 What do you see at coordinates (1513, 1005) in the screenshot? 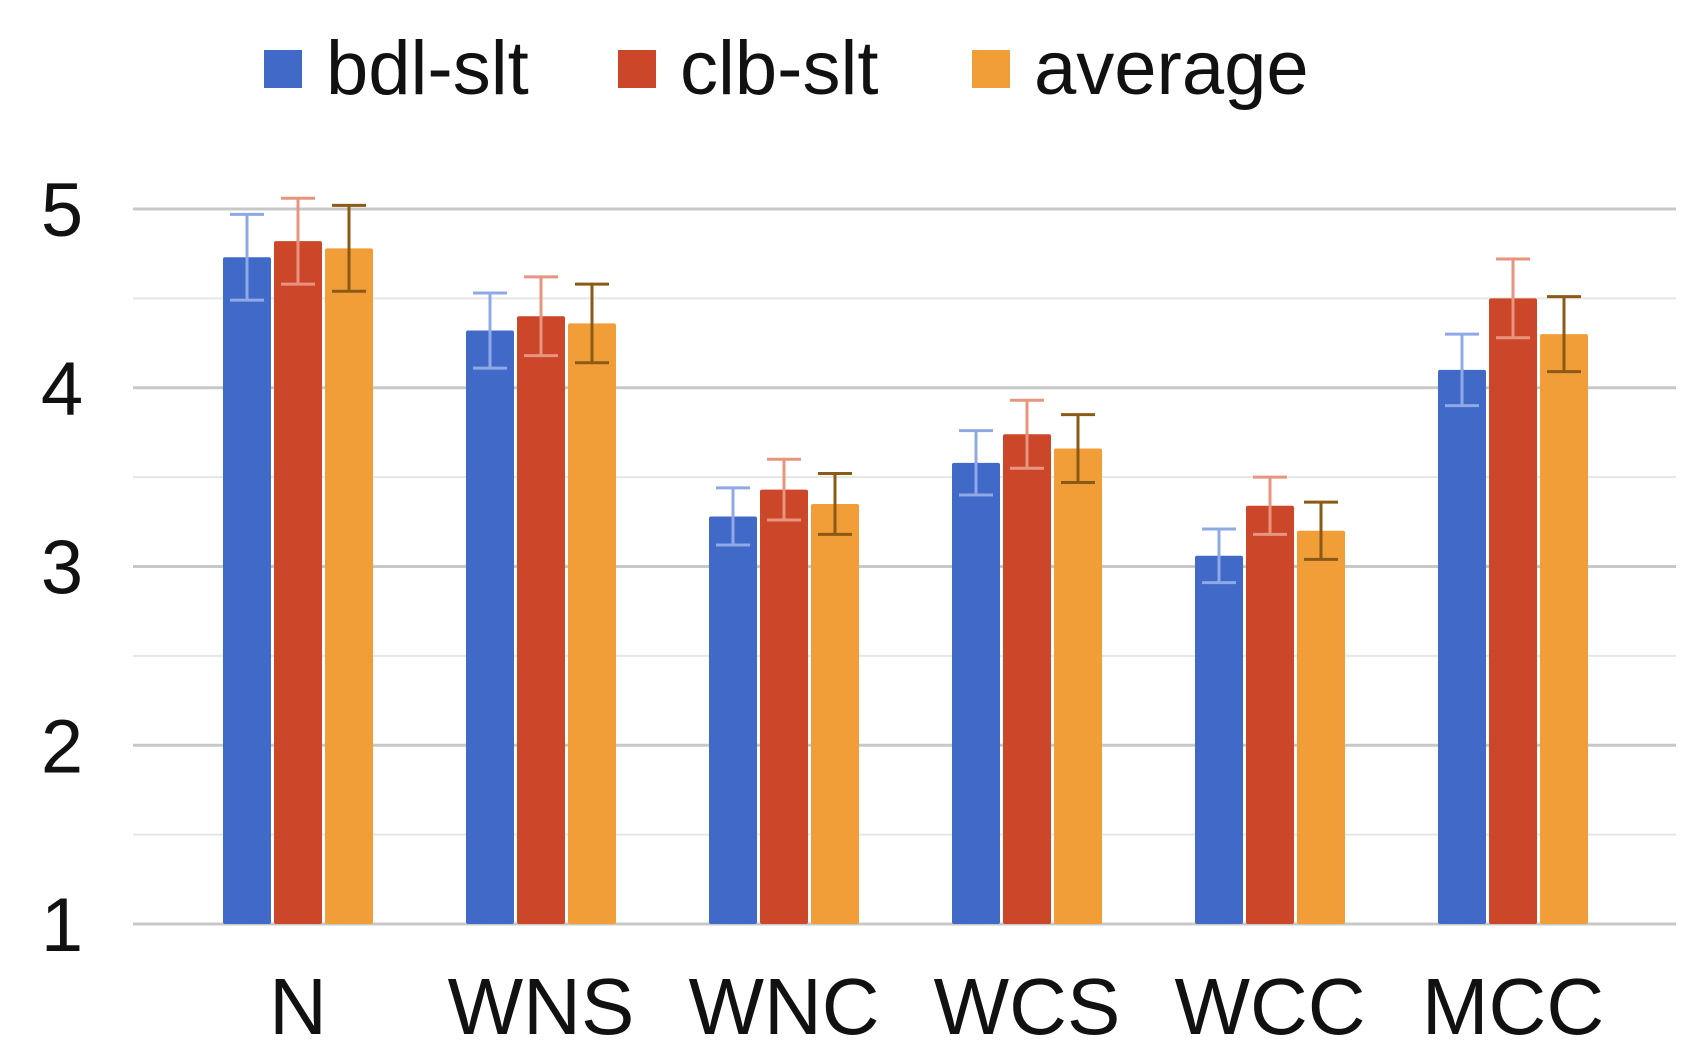
I see `x-tick-label: MCC` at bounding box center [1513, 1005].